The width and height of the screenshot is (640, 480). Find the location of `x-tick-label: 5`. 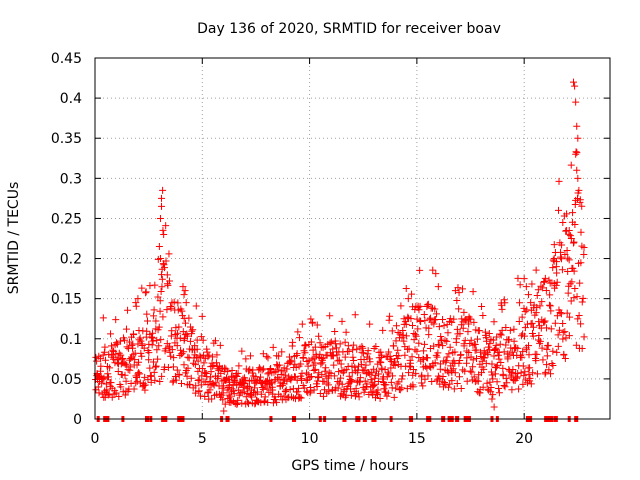

x-tick-label: 5 is located at coordinates (202, 439).